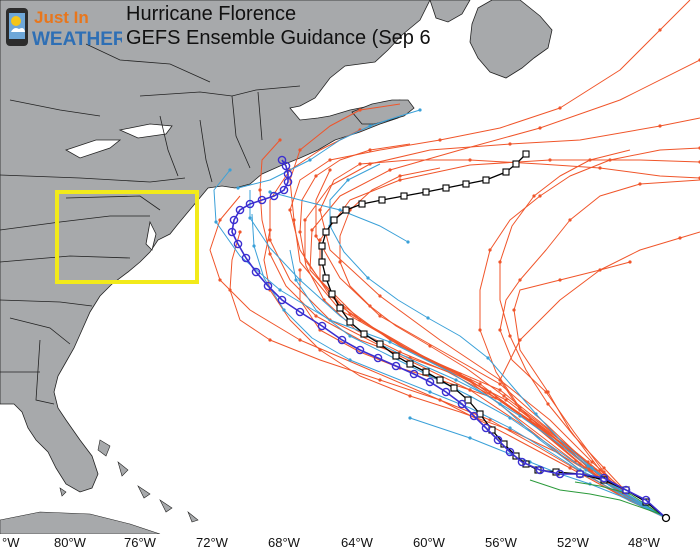 The height and width of the screenshot is (552, 700). What do you see at coordinates (278, 38) in the screenshot?
I see `title-line2: GEFS Ensemble Guidance (Sep 6` at bounding box center [278, 38].